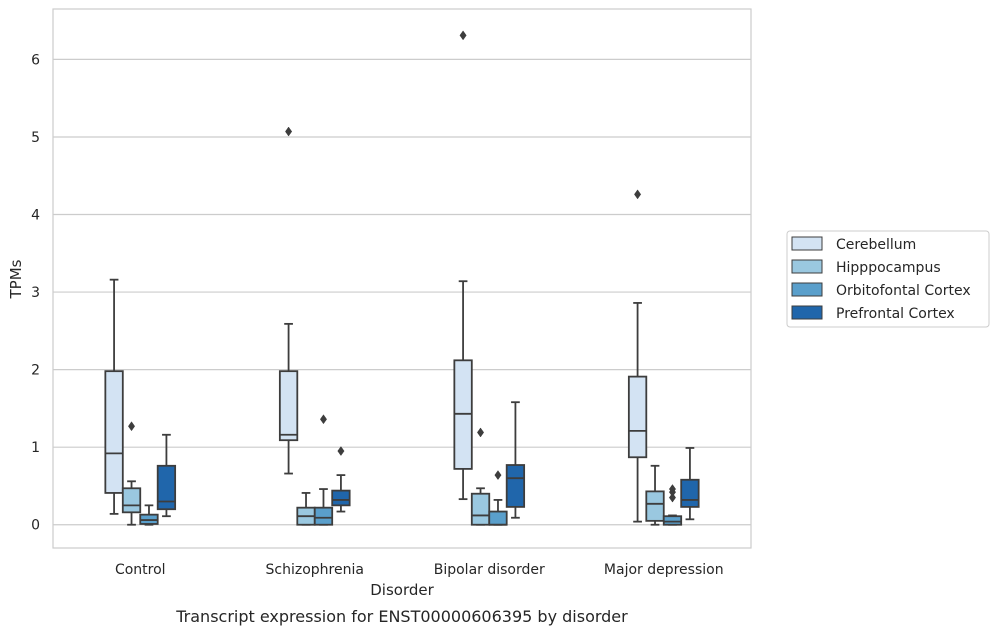 This screenshot has height=634, width=999. What do you see at coordinates (903, 291) in the screenshot?
I see `legend-label: Orbitofontal Cortex` at bounding box center [903, 291].